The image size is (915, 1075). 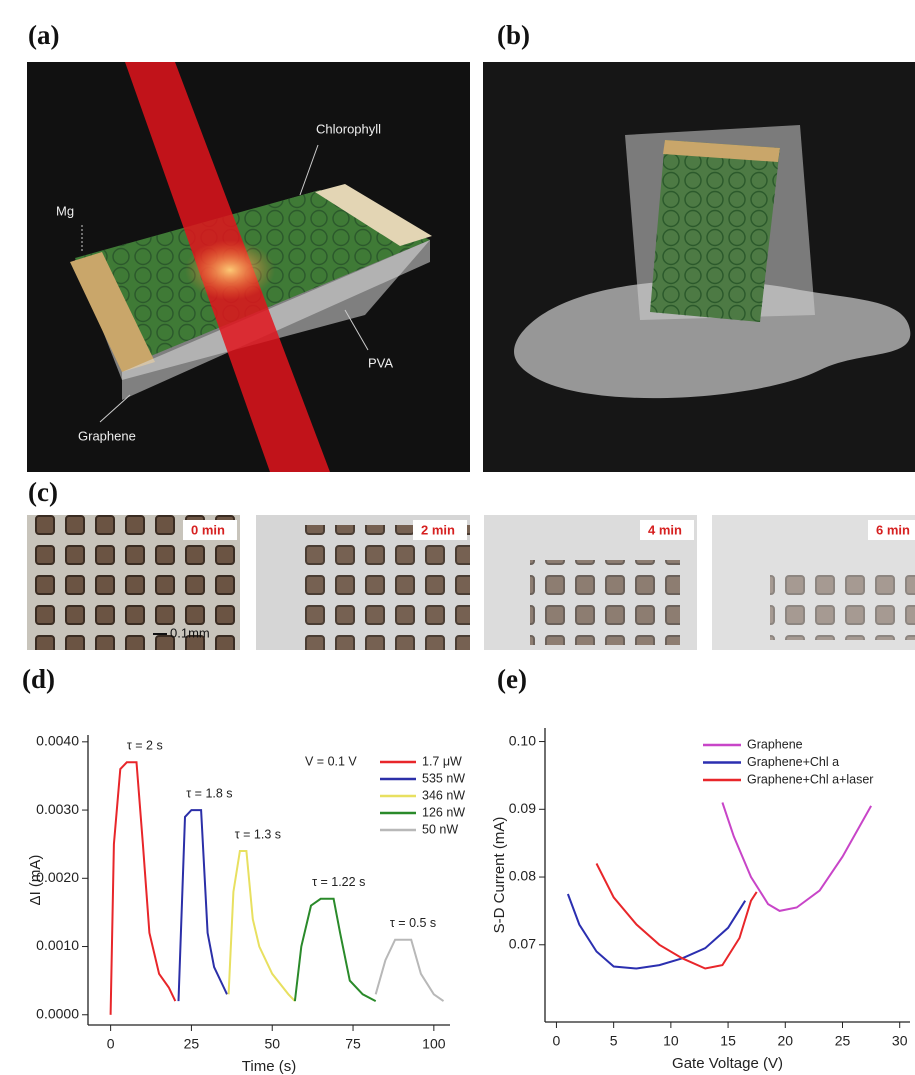 I want to click on x-tick-label: 20, so click(x=785, y=1041).